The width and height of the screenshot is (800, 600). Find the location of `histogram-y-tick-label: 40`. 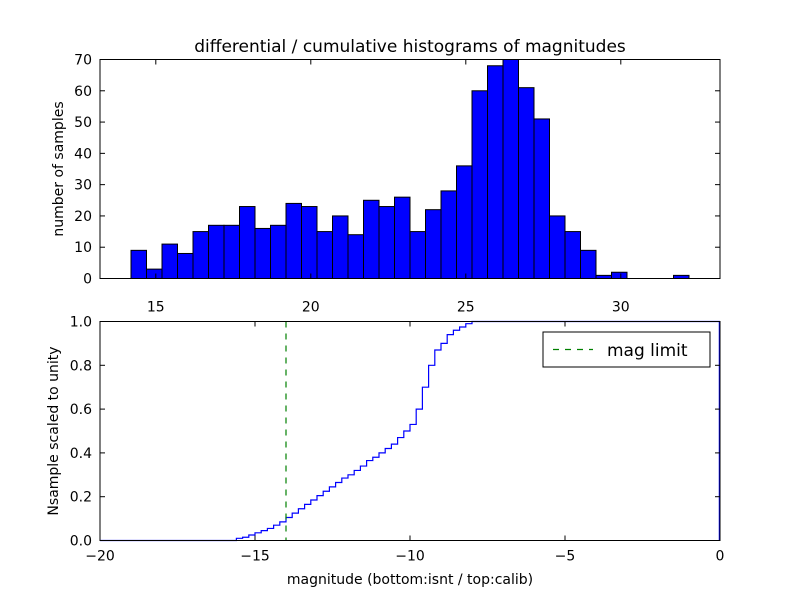

histogram-y-tick-label: 40 is located at coordinates (83, 154).